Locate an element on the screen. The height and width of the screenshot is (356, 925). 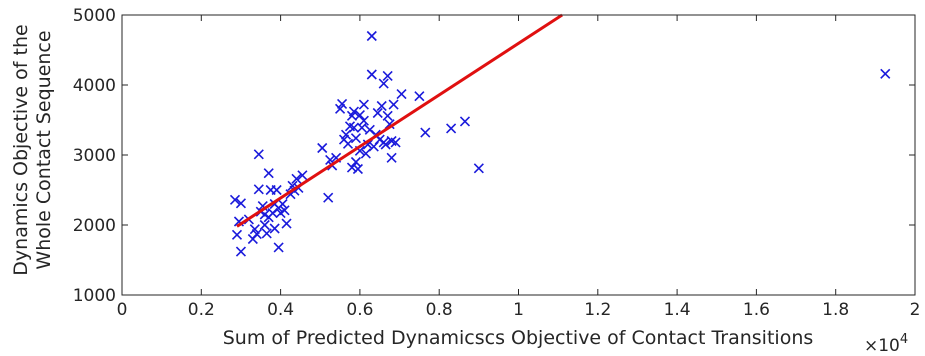
y-tick-label: 5000 is located at coordinates (94, 16).